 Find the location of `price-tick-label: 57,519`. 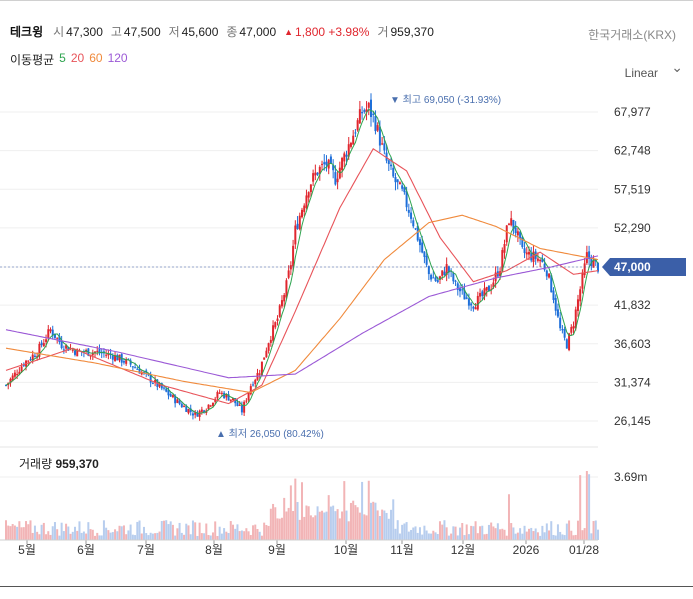

price-tick-label: 57,519 is located at coordinates (632, 189).